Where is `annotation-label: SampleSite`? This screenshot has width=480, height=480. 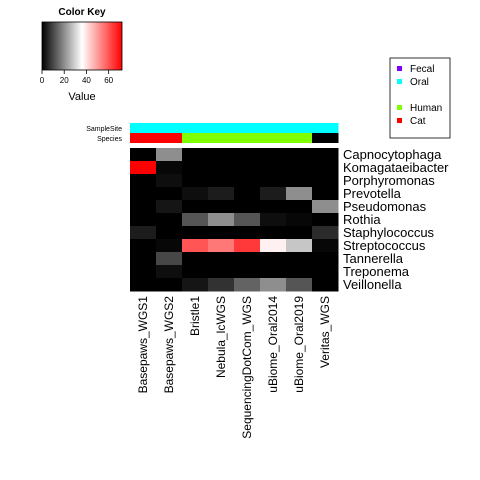
annotation-label: SampleSite is located at coordinates (104, 129).